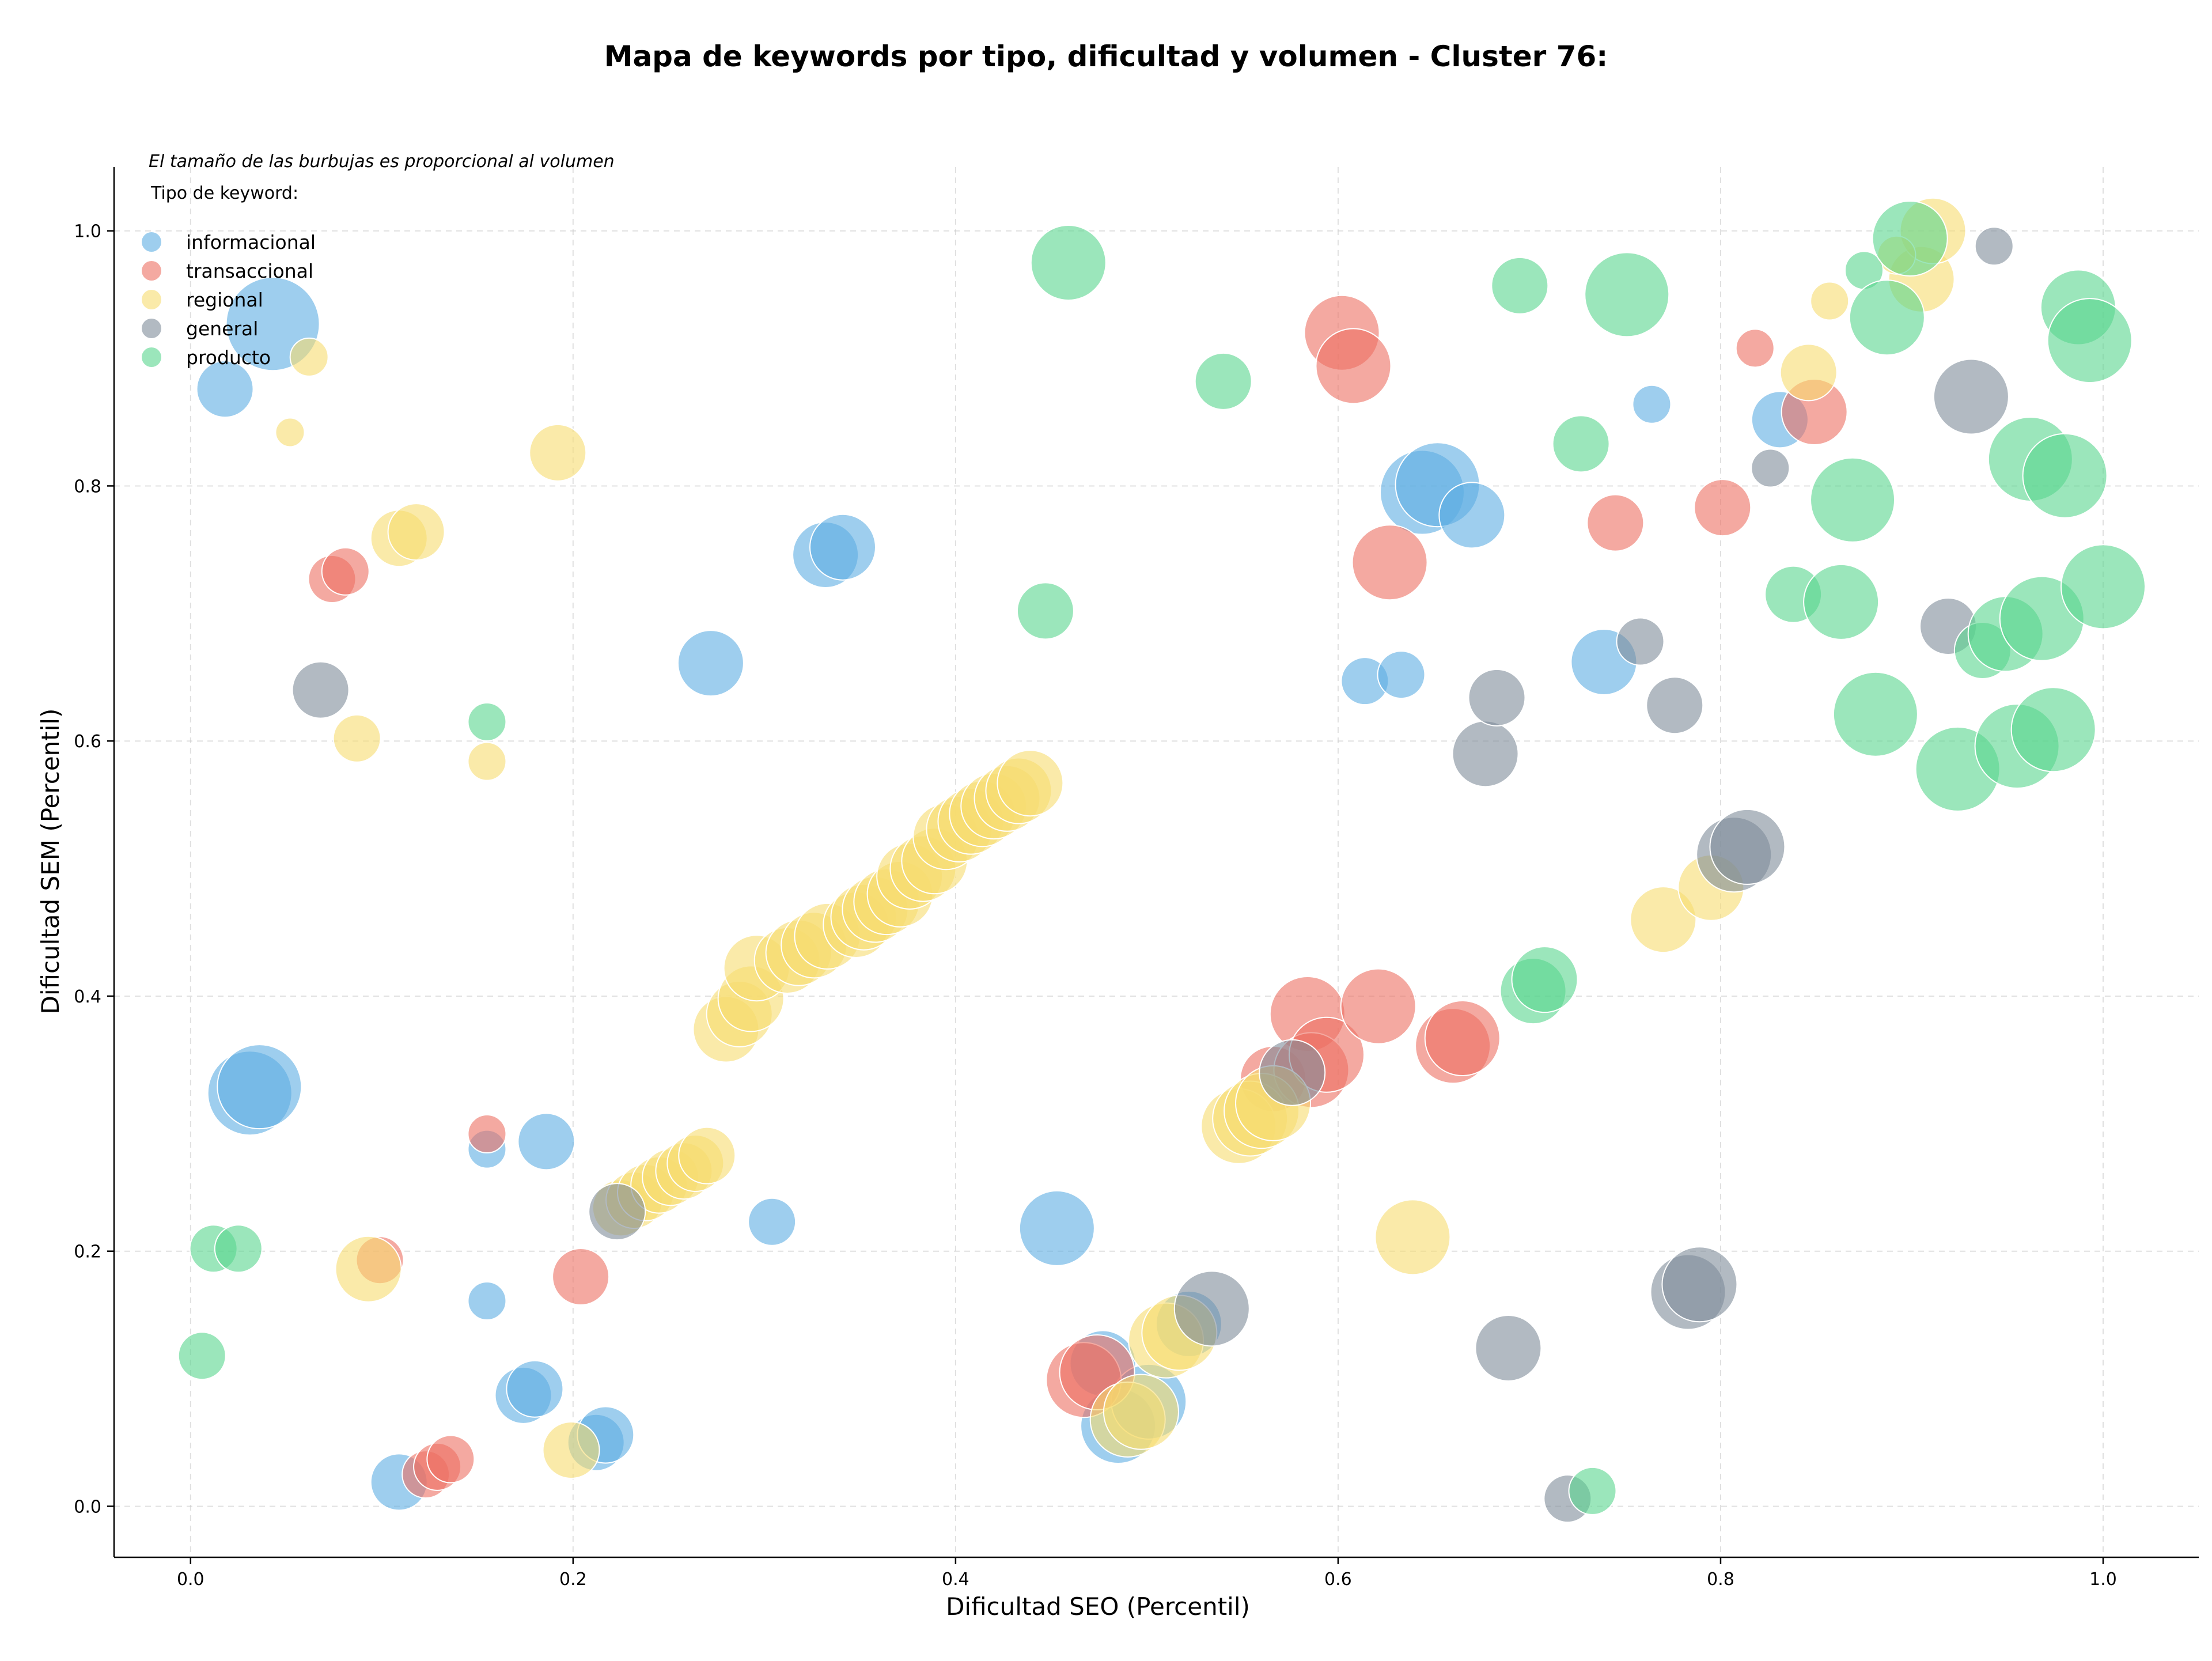  What do you see at coordinates (222, 328) in the screenshot?
I see `legend-label-general: general` at bounding box center [222, 328].